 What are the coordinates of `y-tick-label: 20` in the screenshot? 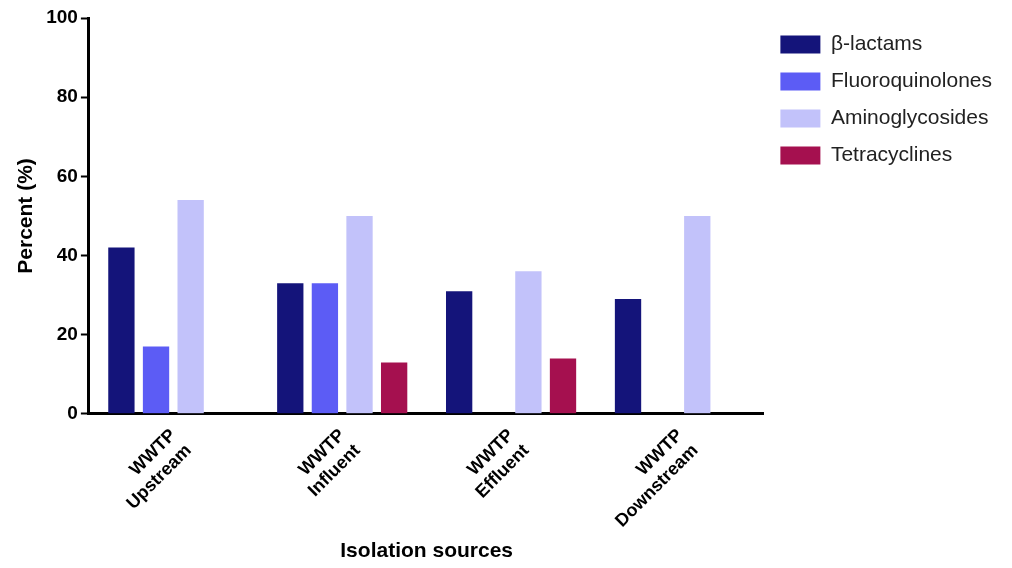 It's located at (67, 333).